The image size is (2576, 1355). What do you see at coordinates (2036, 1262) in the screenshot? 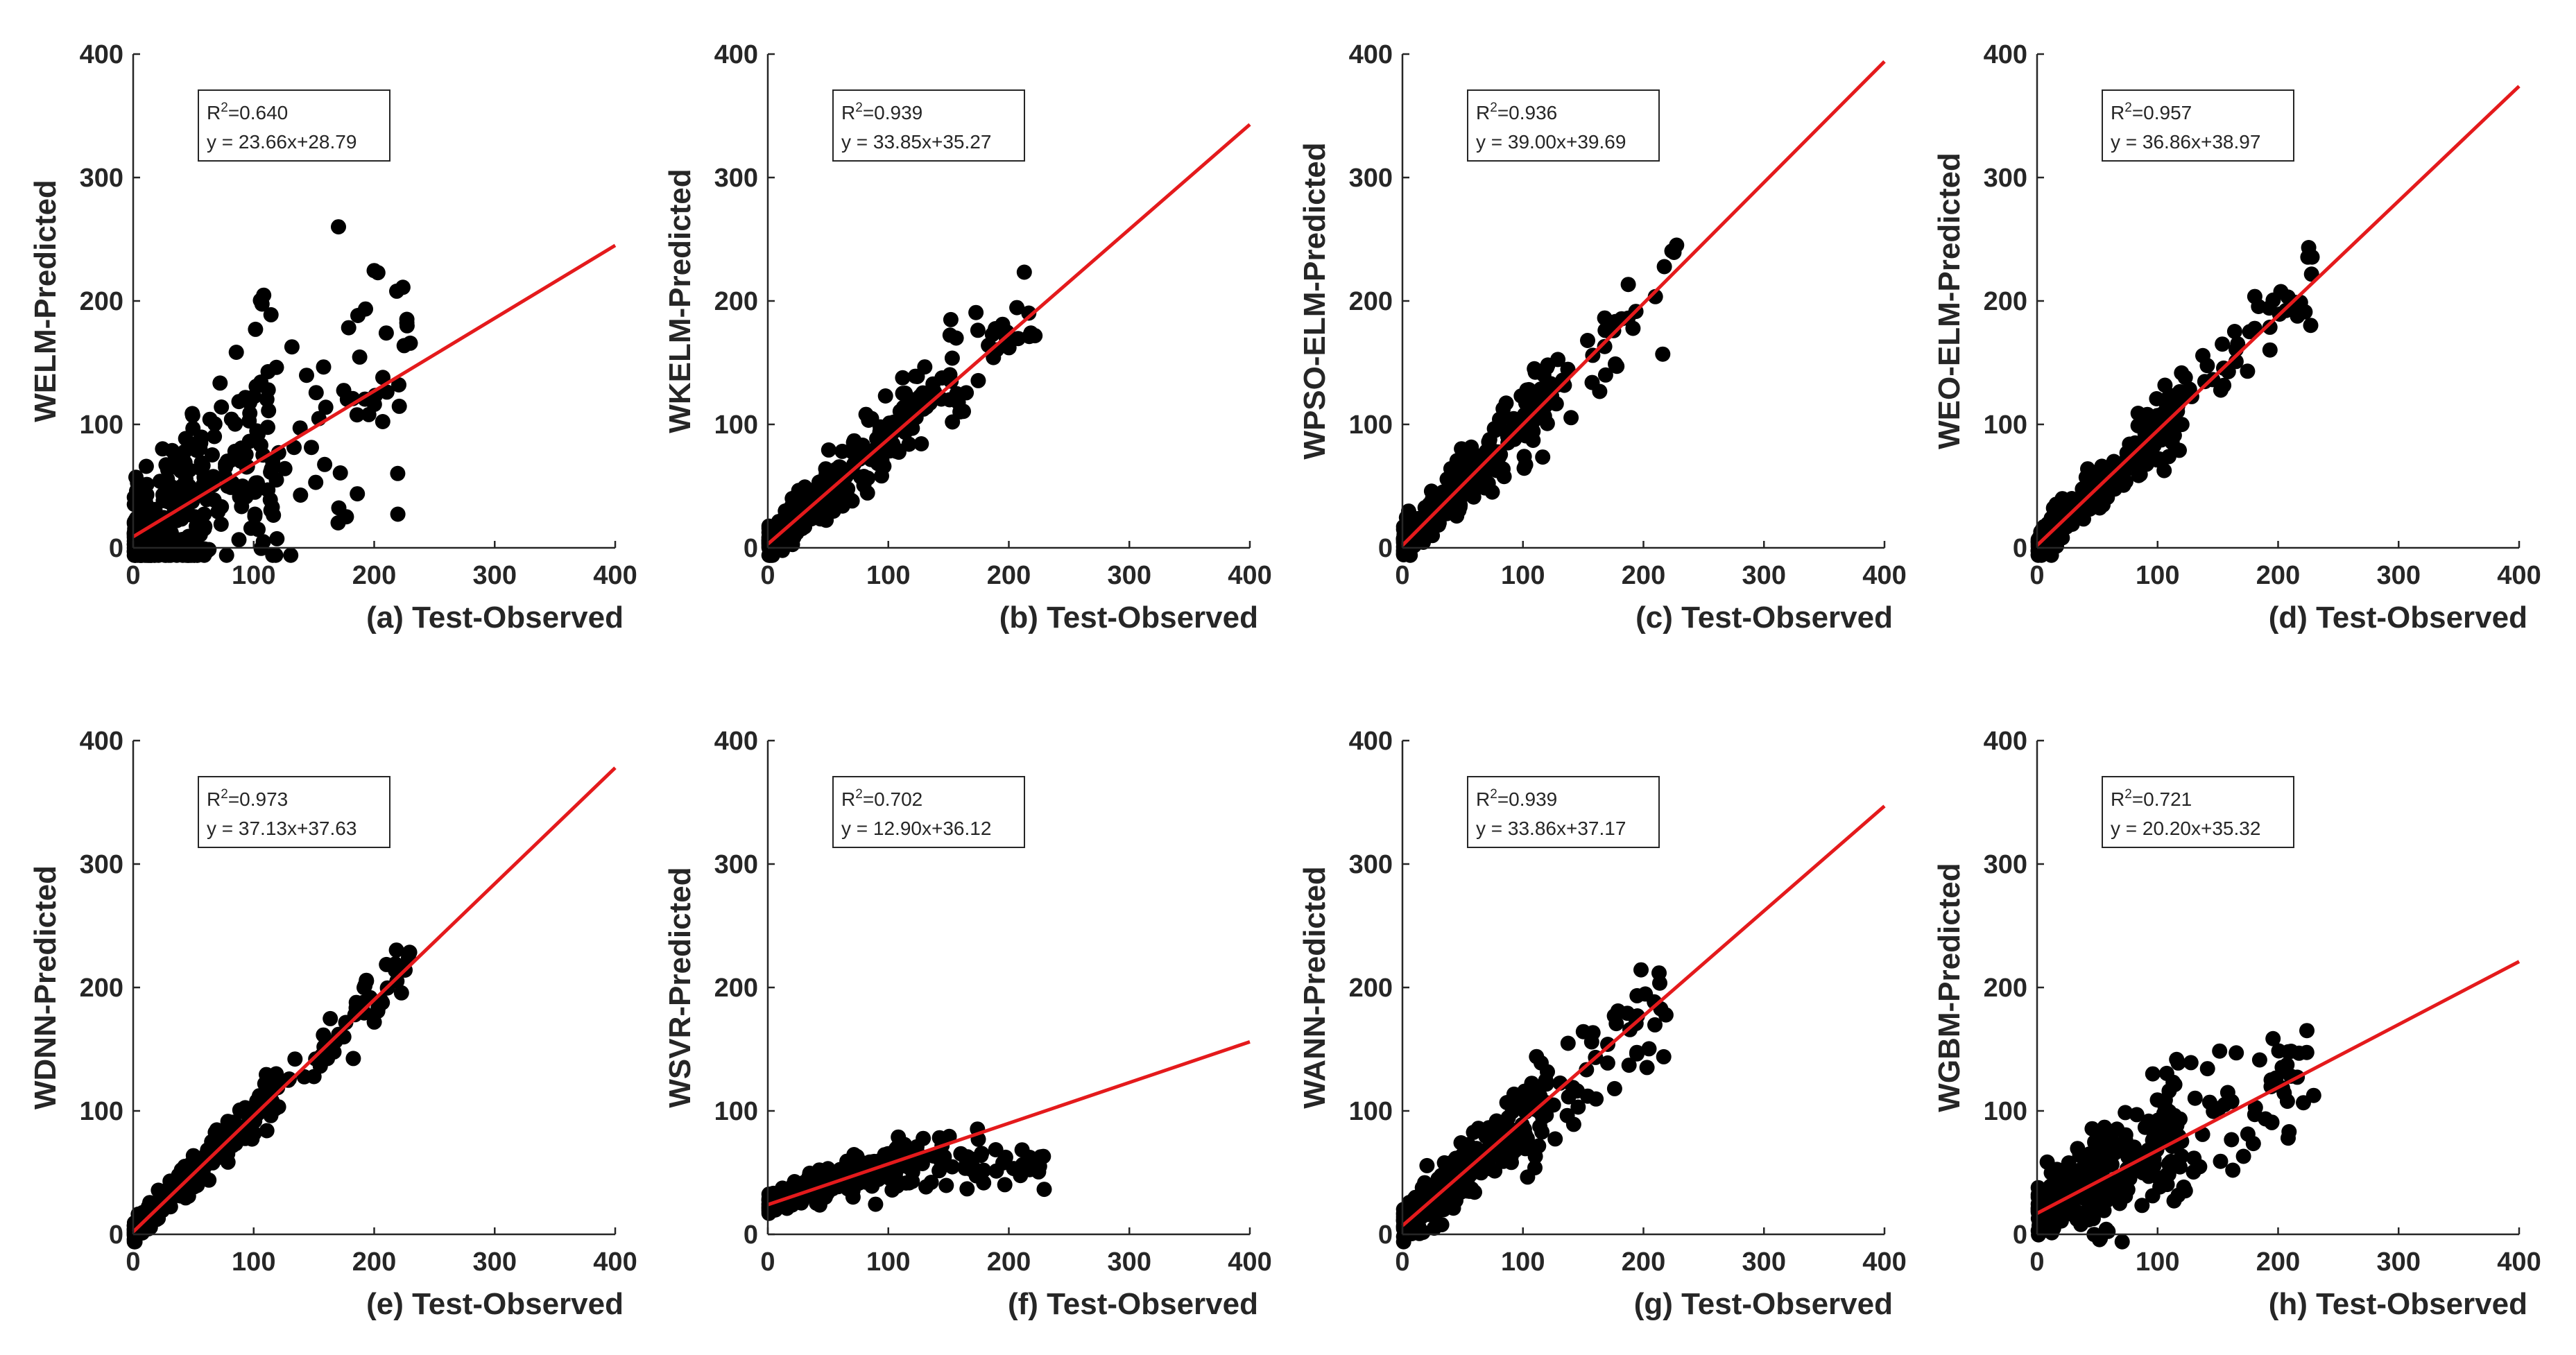
I see `x-tick-label: 0` at bounding box center [2036, 1262].